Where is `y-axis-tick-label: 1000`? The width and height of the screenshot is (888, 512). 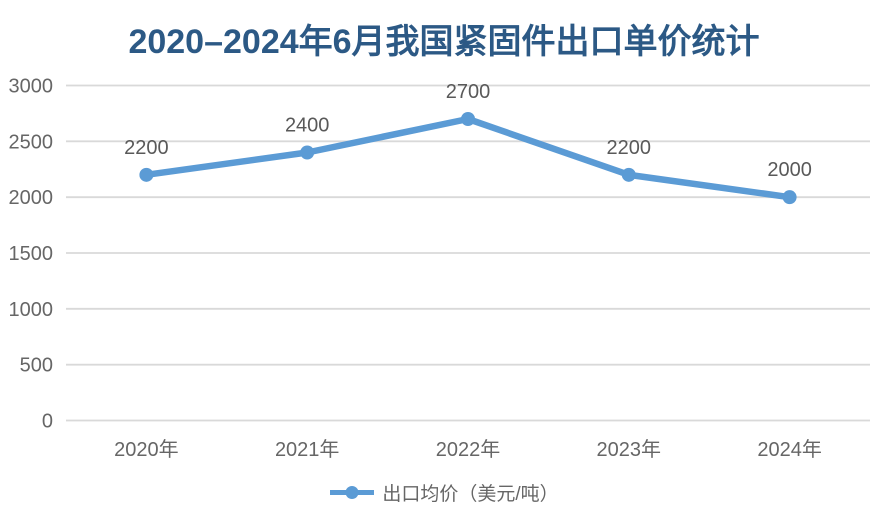 y-axis-tick-label: 1000 is located at coordinates (31, 310).